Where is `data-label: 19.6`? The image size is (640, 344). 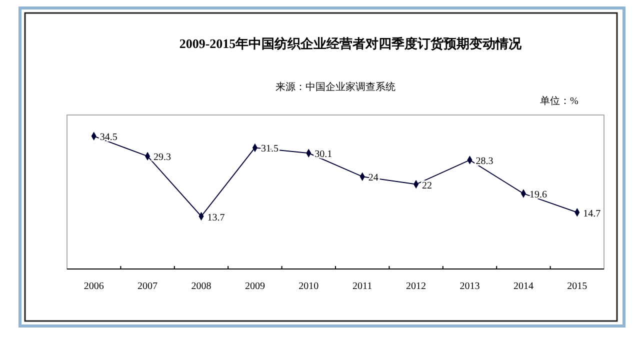 data-label: 19.6 is located at coordinates (538, 195).